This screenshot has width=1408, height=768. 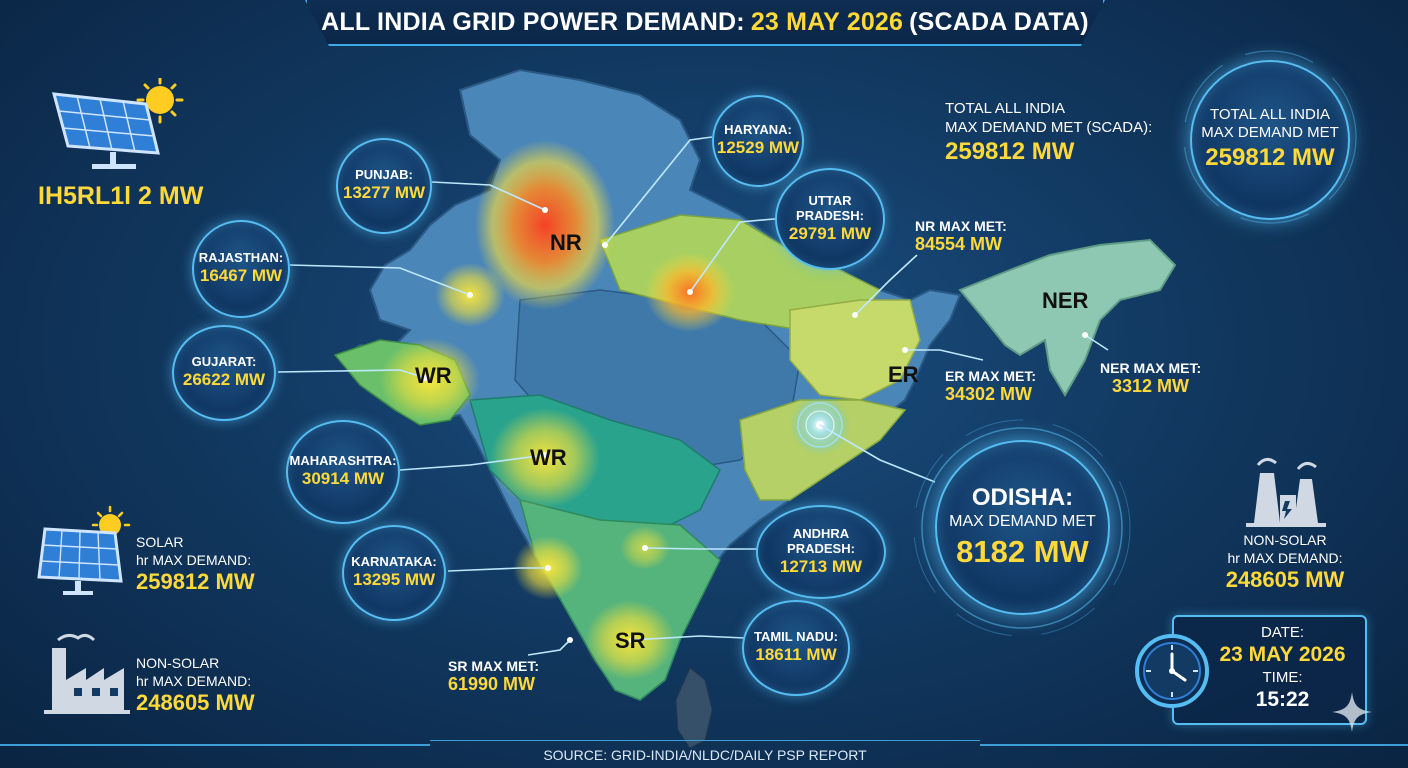 What do you see at coordinates (1285, 579) in the screenshot?
I see `non-solar-right-value: 248605 MW` at bounding box center [1285, 579].